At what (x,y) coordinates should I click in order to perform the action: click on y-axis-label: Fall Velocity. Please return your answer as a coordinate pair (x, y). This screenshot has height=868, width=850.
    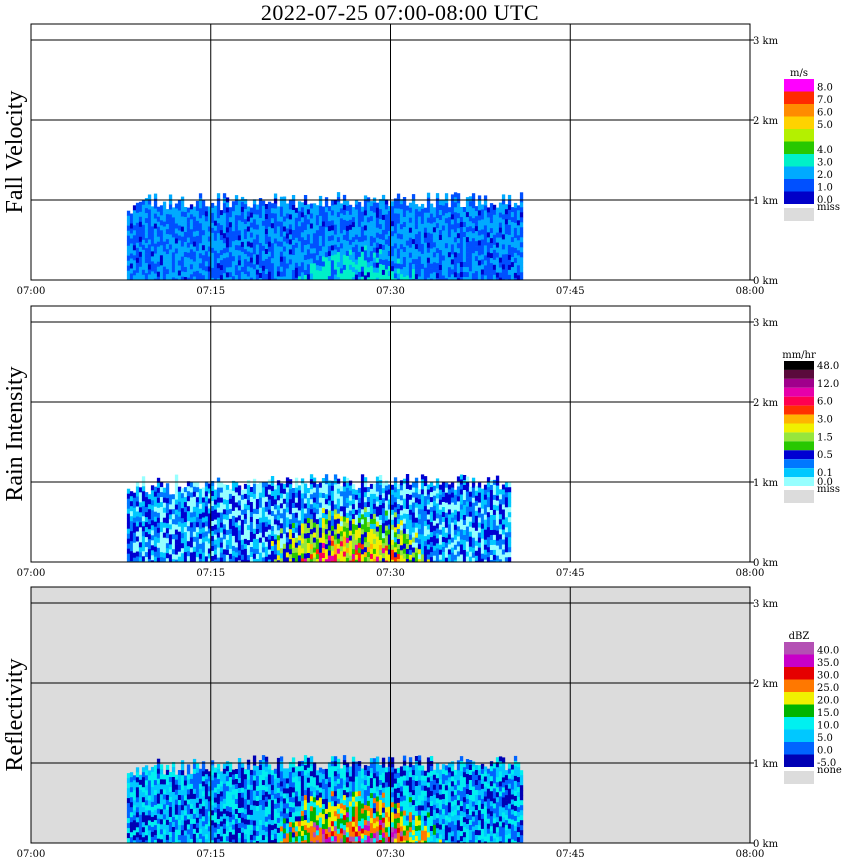
    Looking at the image, I should click on (15, 152).